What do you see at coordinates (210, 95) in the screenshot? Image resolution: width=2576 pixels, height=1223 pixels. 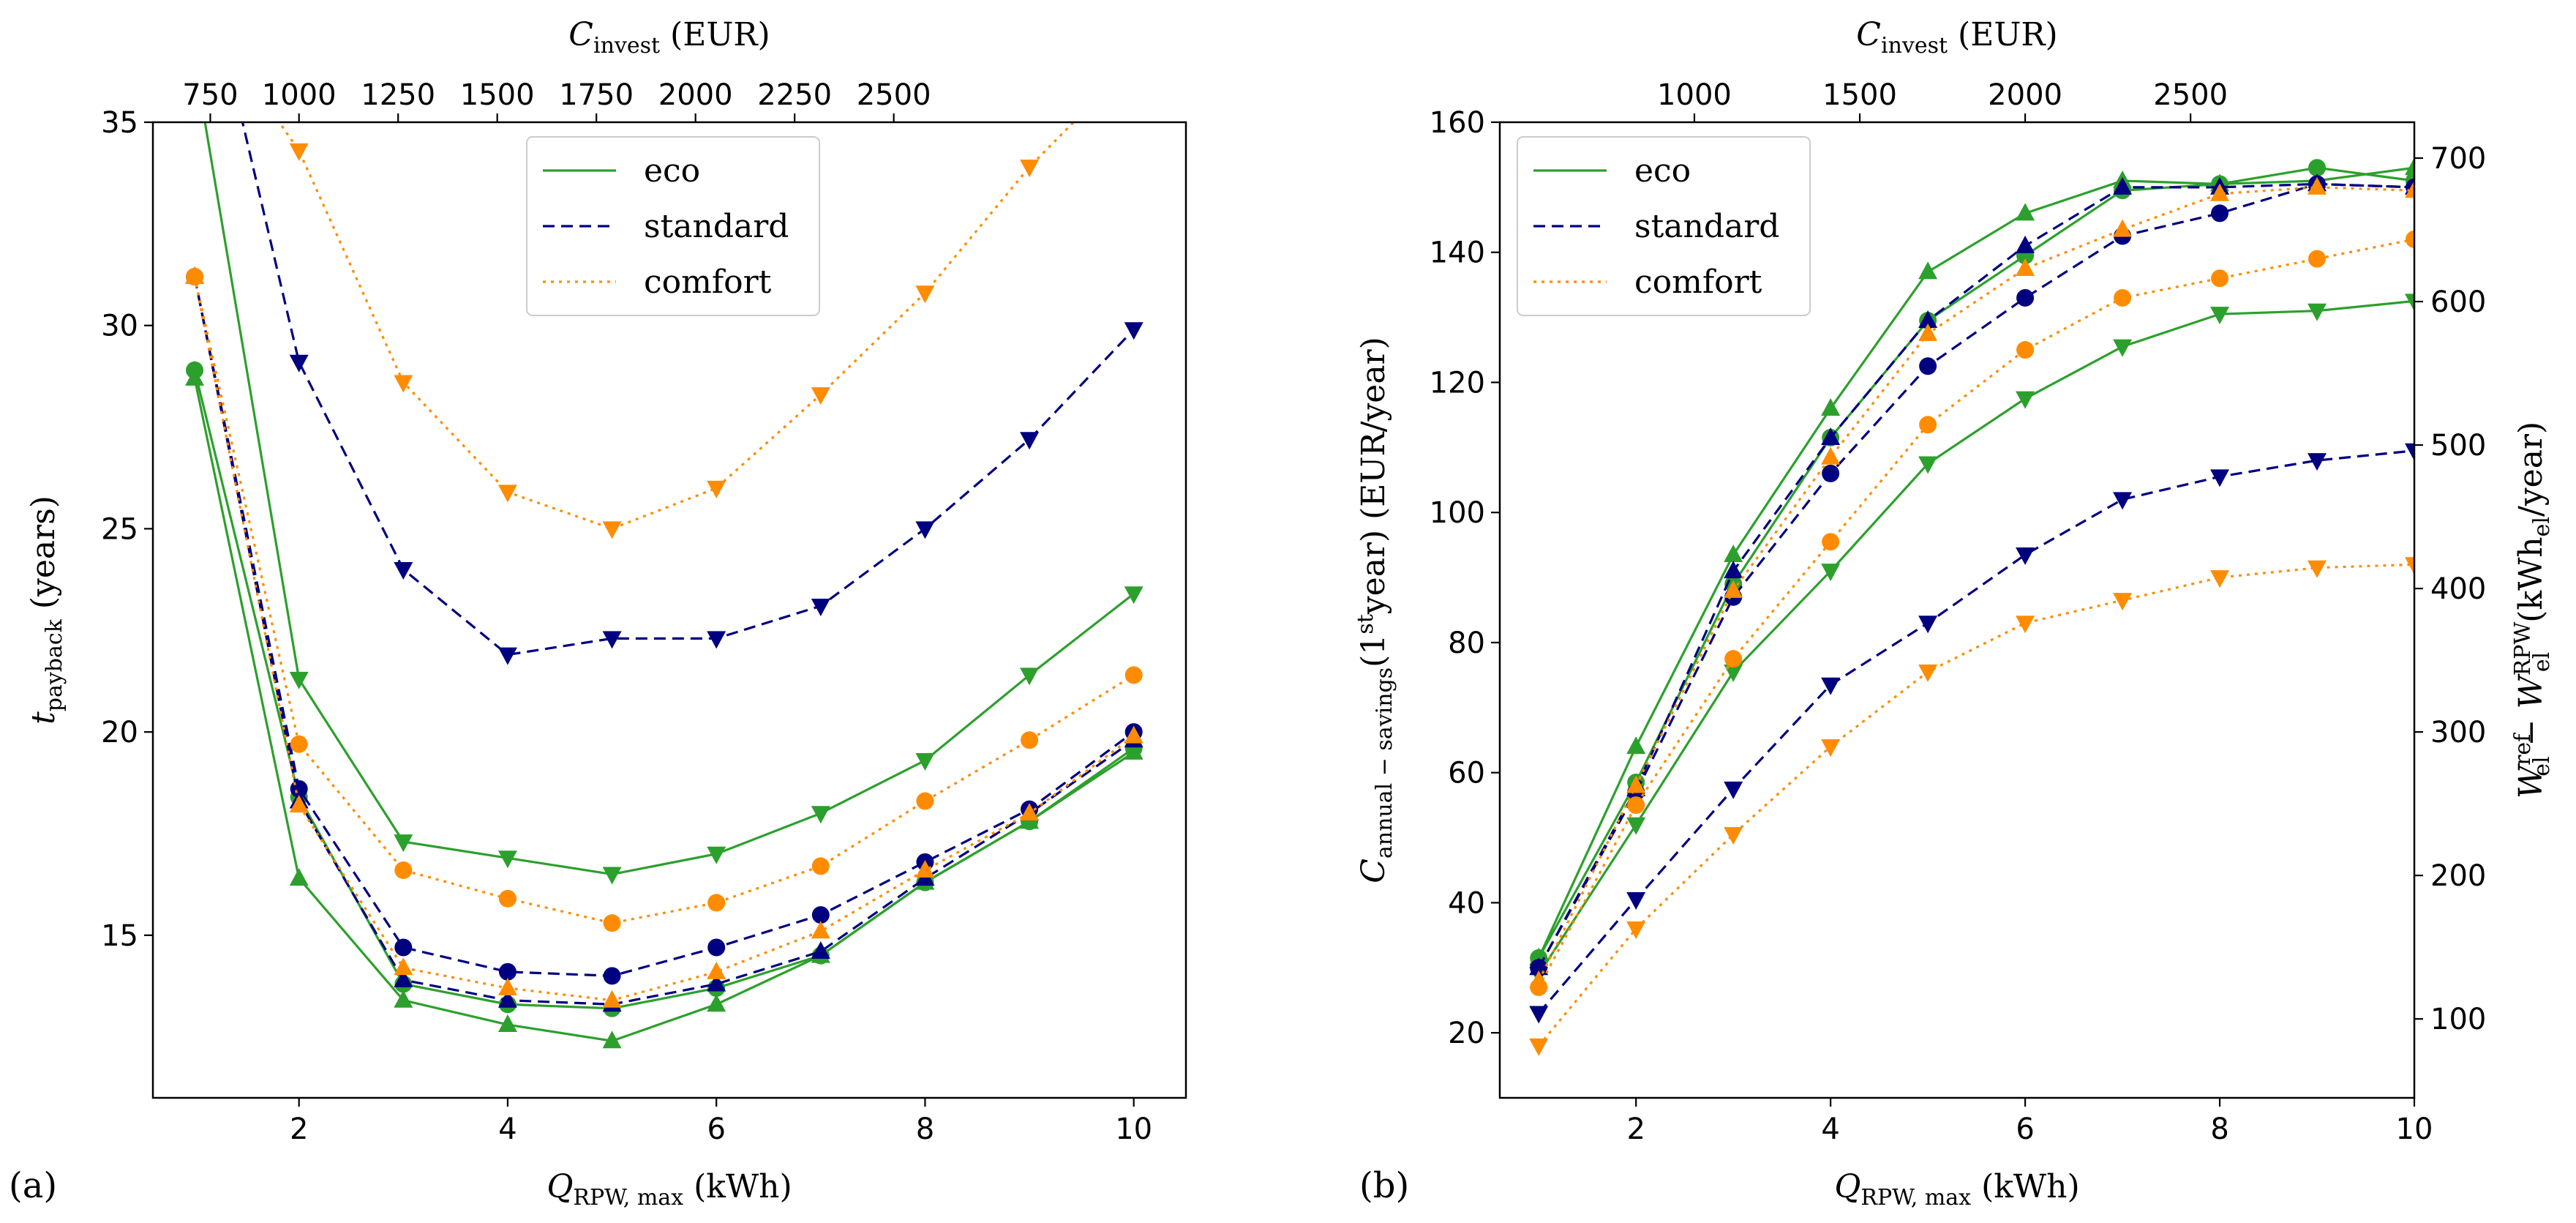 I see `top-tick-label: 750` at bounding box center [210, 95].